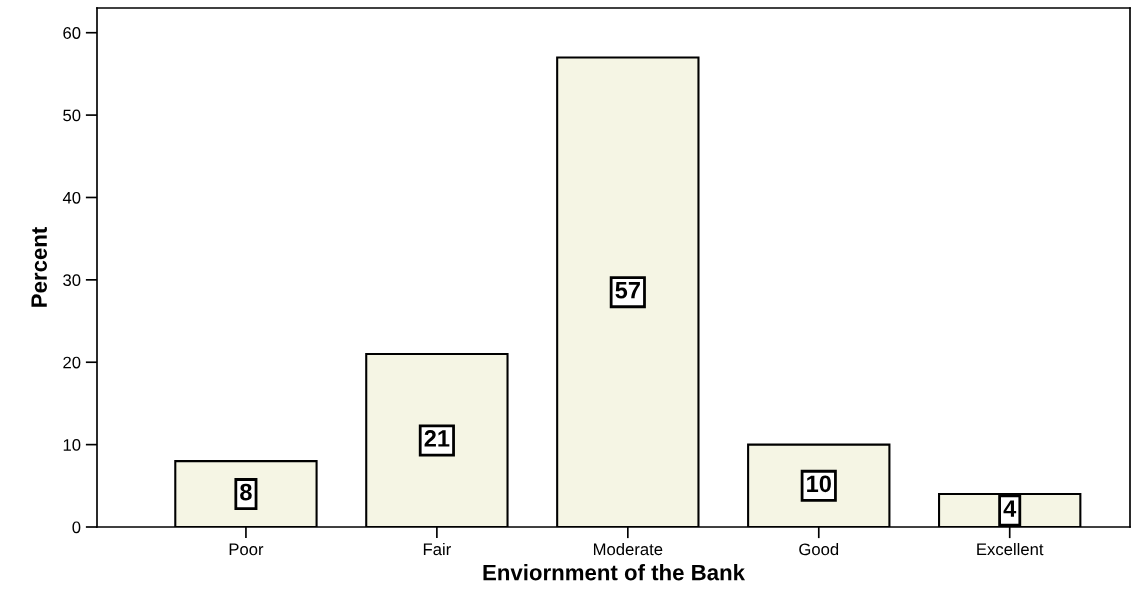  I want to click on x-axis-title: Enviornment of the Bank, so click(614, 572).